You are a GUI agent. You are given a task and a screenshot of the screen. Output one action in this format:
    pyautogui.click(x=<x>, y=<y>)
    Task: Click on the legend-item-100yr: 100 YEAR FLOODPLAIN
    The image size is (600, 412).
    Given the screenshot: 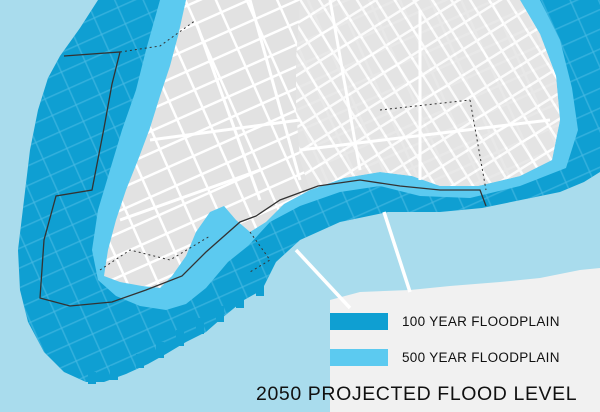 What is the action you would take?
    pyautogui.click(x=445, y=321)
    